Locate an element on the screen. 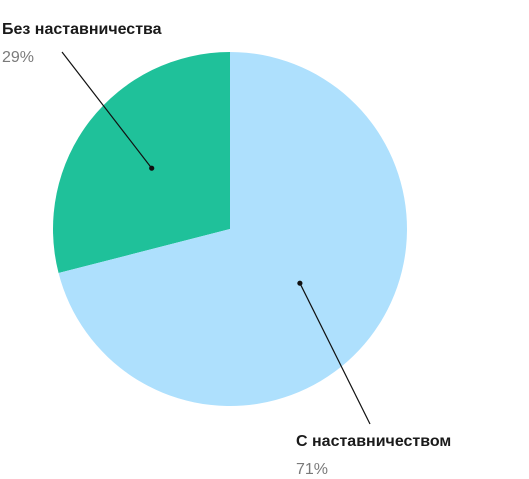  slice-value-bez-nastavnichestva: 29% is located at coordinates (18, 57).